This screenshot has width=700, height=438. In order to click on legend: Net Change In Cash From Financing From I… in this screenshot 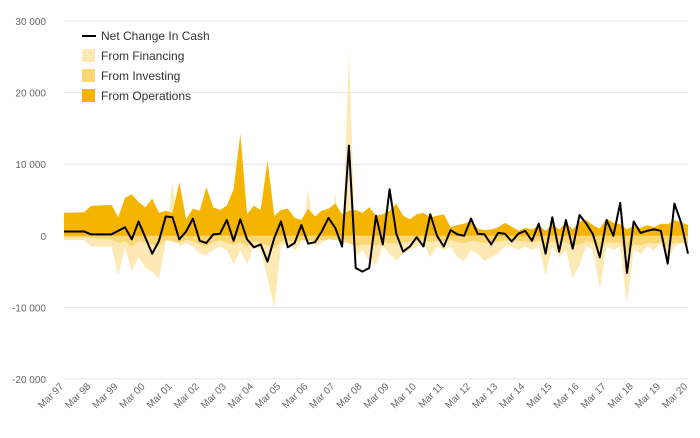, I will do `click(146, 66)`.